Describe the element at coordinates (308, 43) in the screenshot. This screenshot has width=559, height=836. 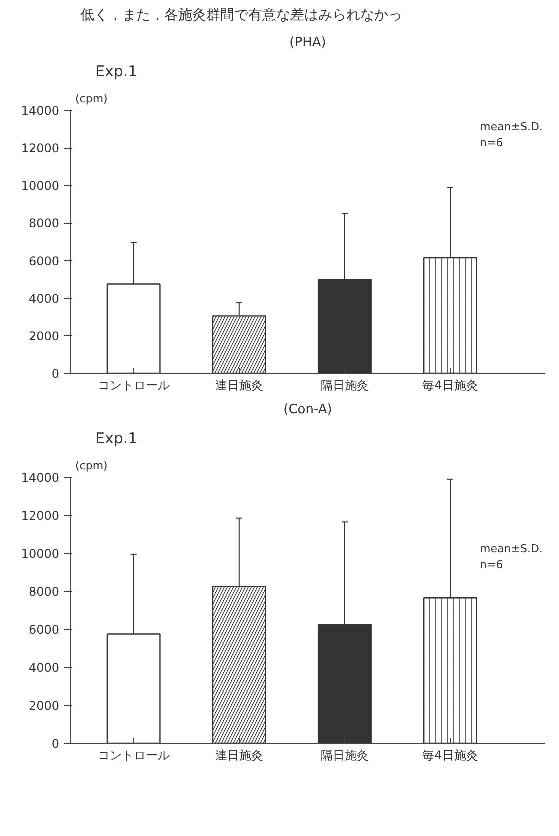
I see `chart-title: (PHA)` at that location.